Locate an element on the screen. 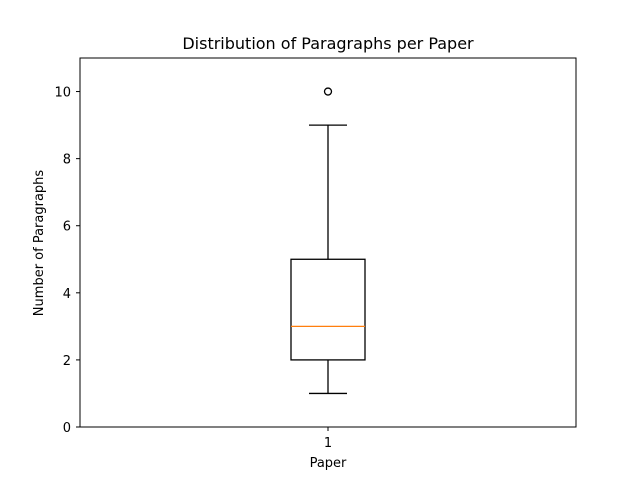 This screenshot has width=640, height=480. outlier-point is located at coordinates (328, 91).